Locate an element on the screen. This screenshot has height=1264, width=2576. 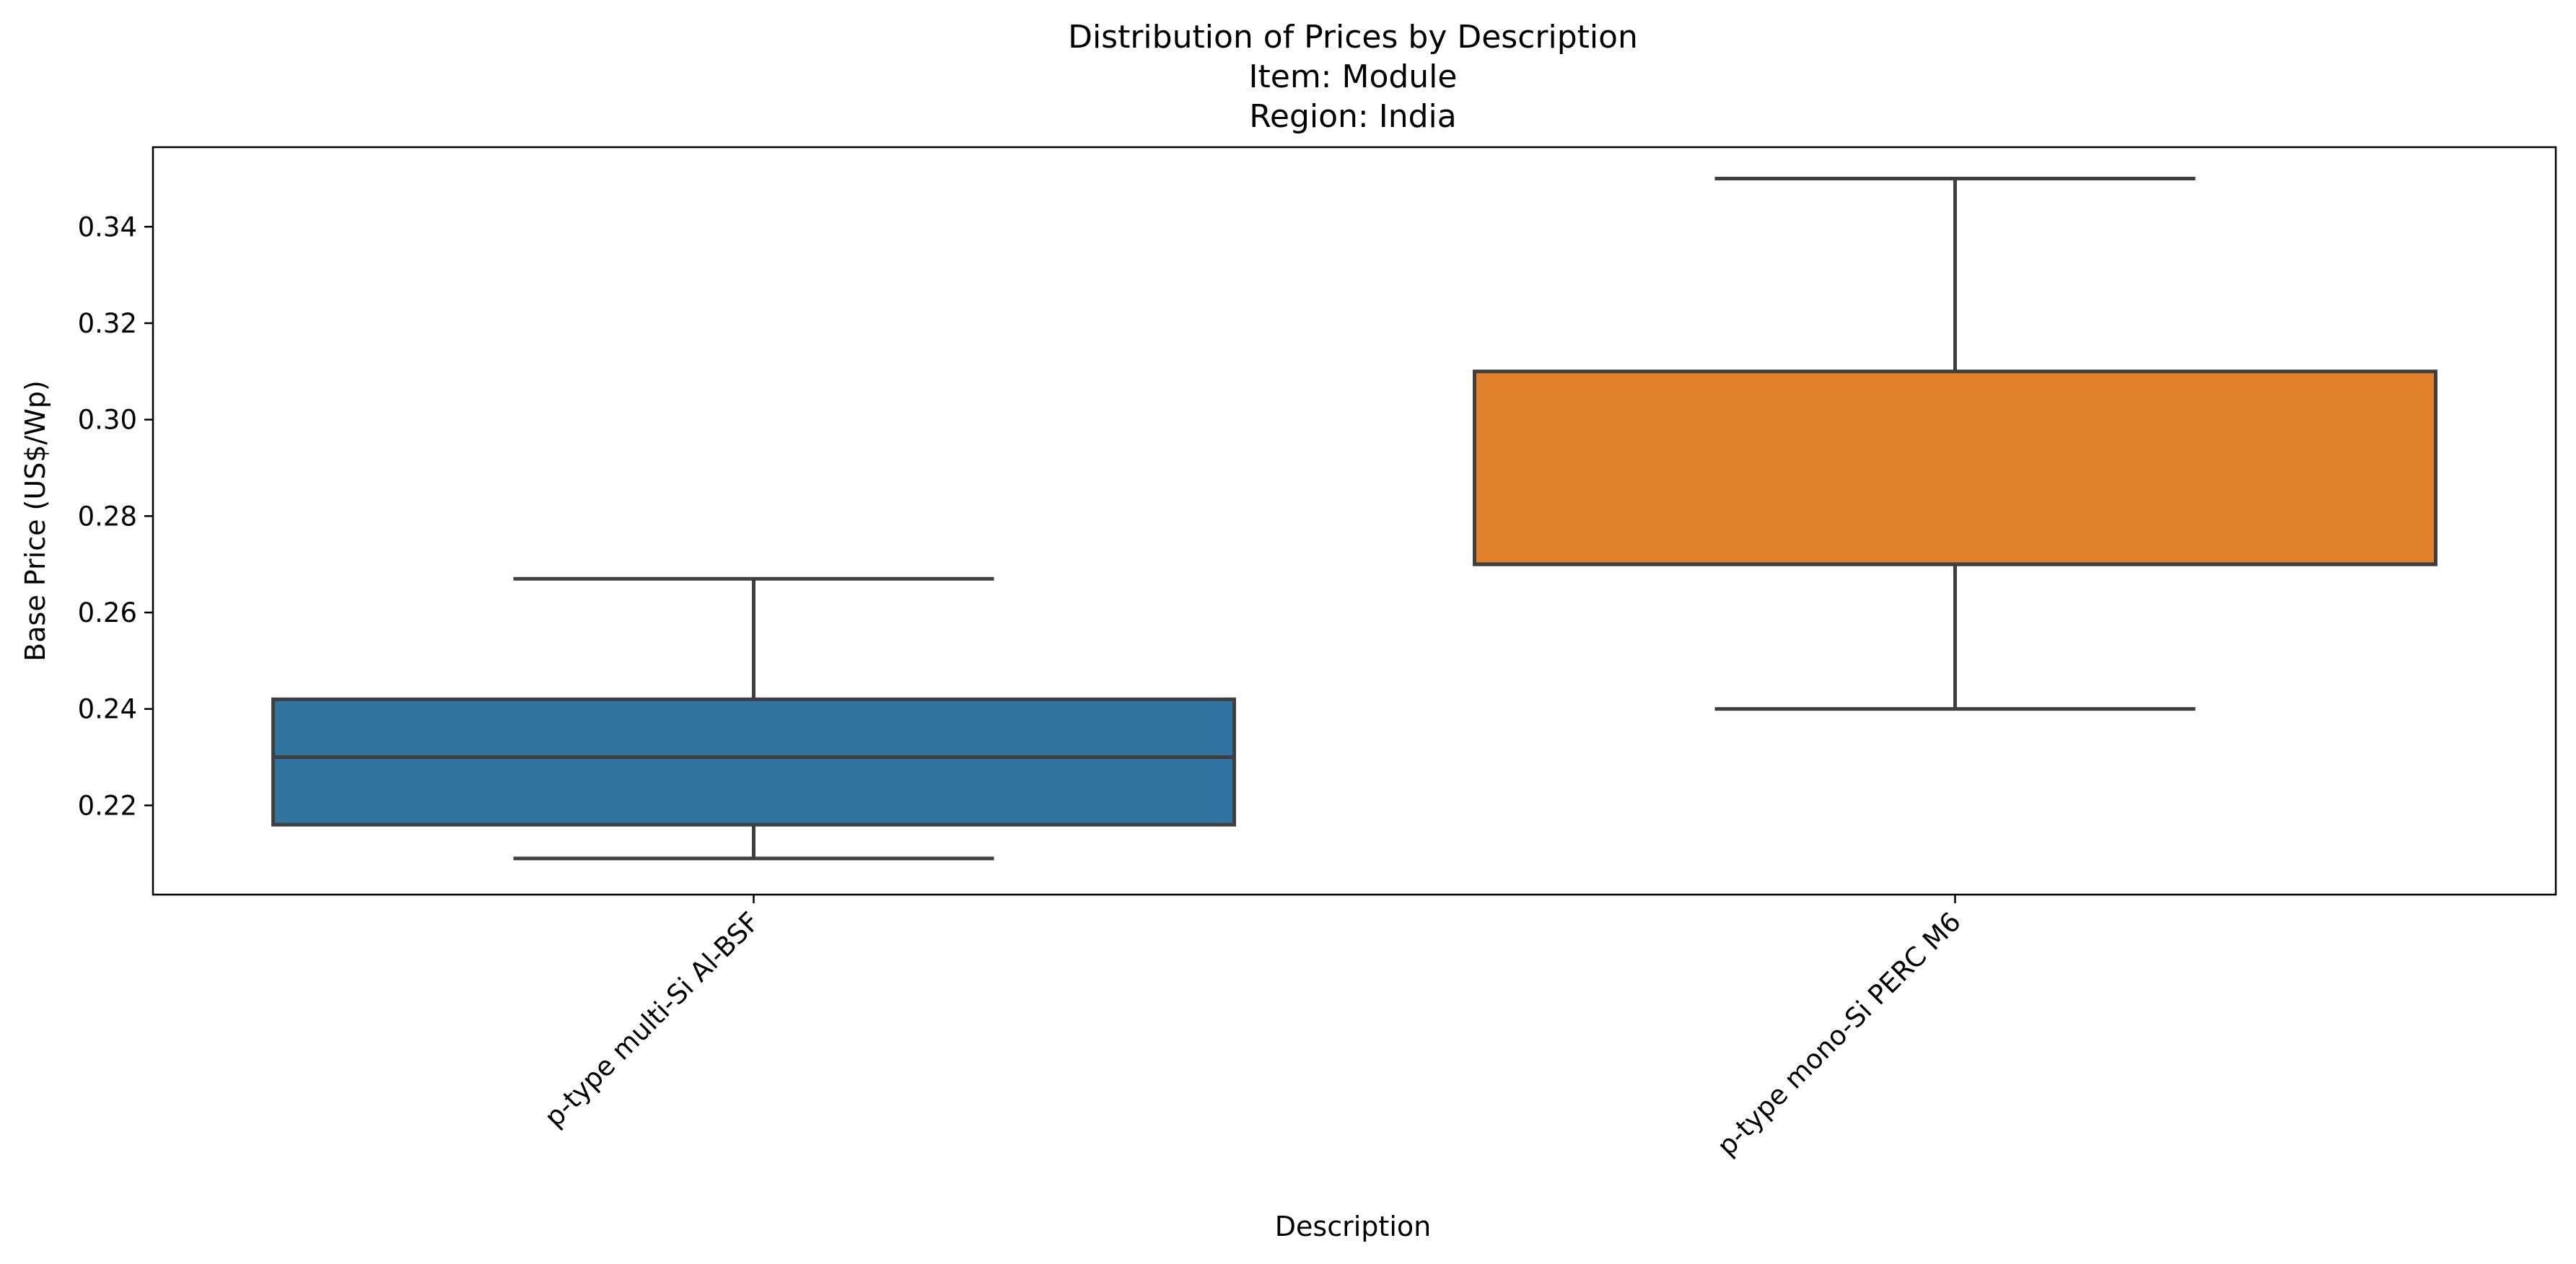
y-tick-label: 0.30 is located at coordinates (107, 420).